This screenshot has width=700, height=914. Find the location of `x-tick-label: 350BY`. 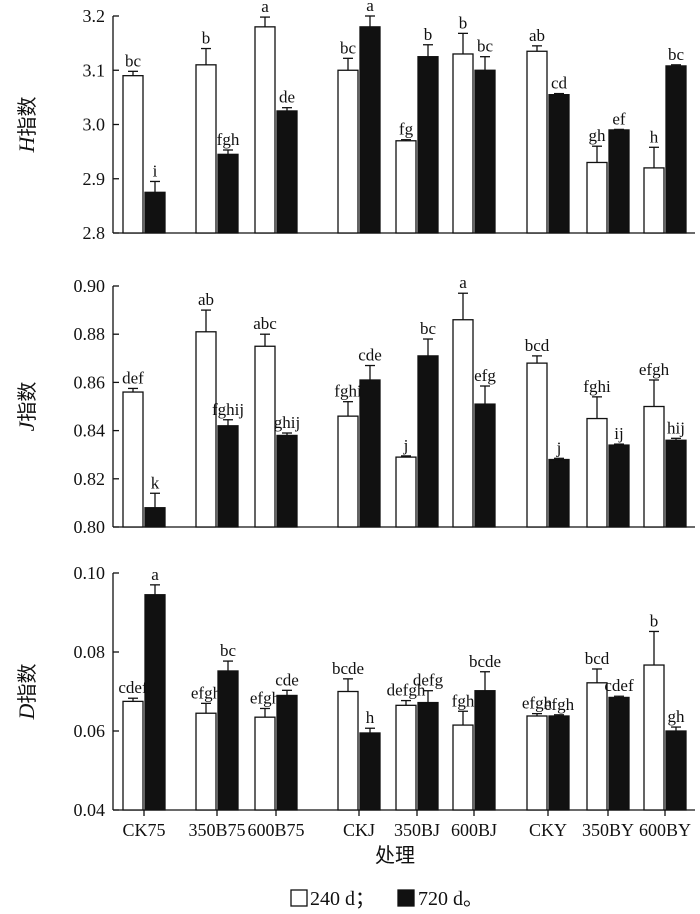

x-tick-label: 350BY is located at coordinates (608, 830).